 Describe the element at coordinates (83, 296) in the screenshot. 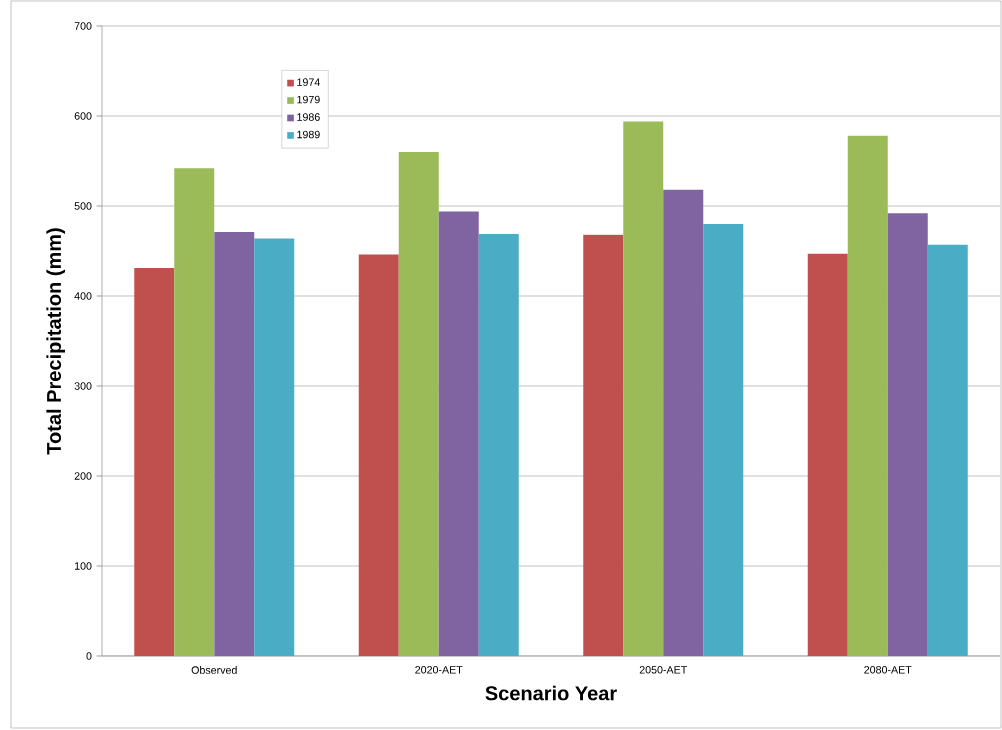

I see `y-tick-label: 400` at that location.